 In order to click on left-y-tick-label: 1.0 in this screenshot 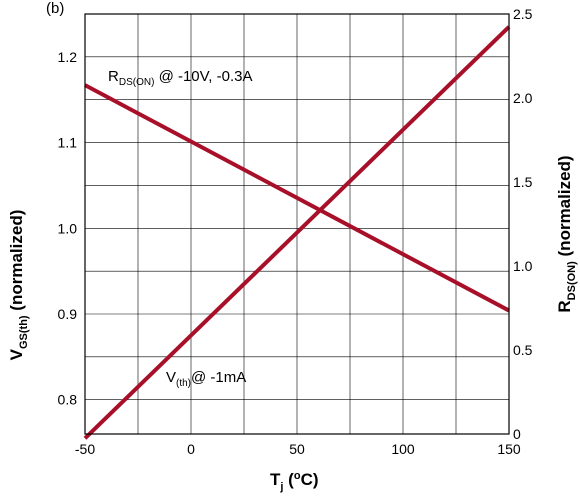, I will do `click(68, 228)`.